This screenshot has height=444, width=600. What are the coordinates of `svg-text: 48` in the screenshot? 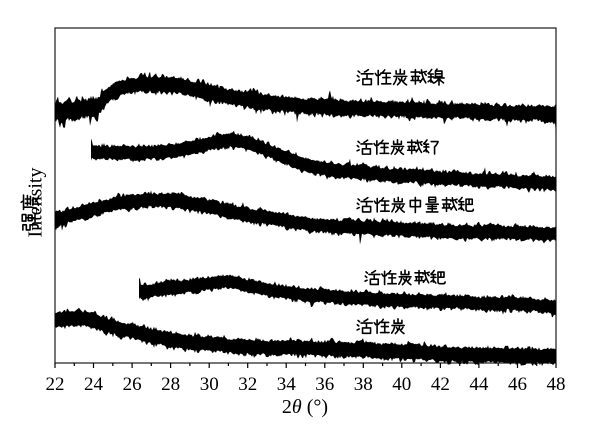 It's located at (556, 384).